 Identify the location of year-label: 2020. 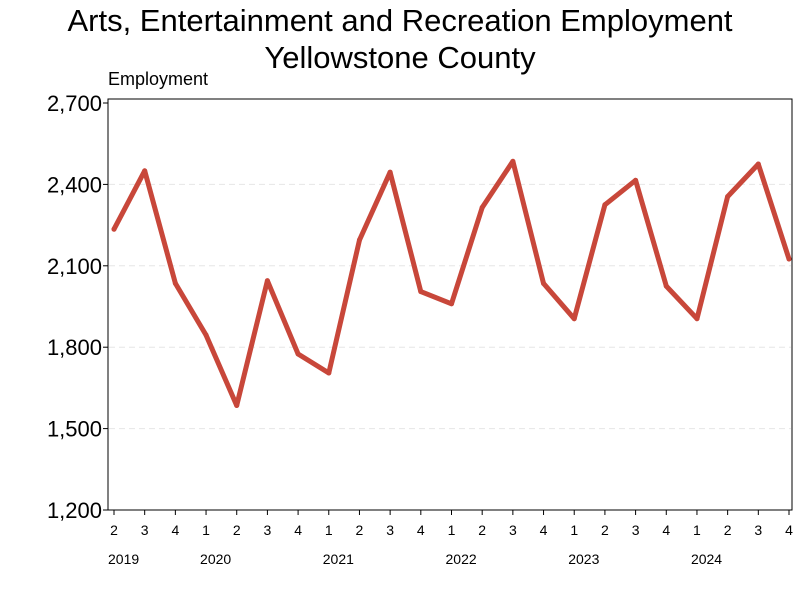
(215, 559).